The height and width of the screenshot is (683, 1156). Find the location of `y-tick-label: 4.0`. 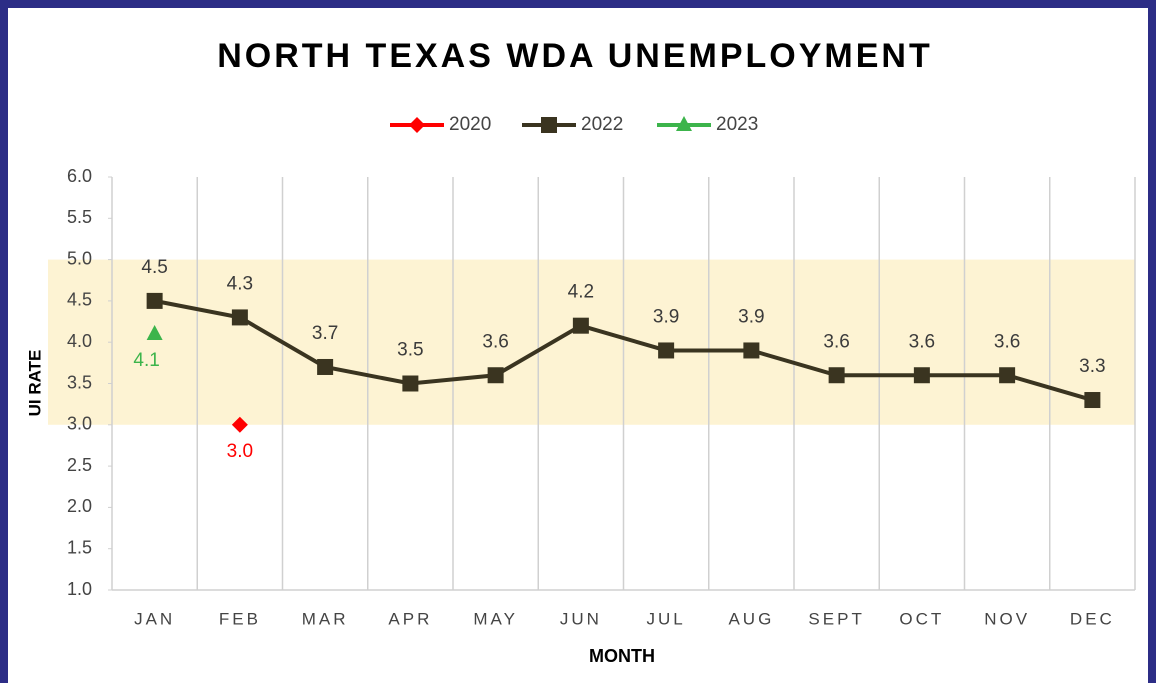

y-tick-label: 4.0 is located at coordinates (79, 341).